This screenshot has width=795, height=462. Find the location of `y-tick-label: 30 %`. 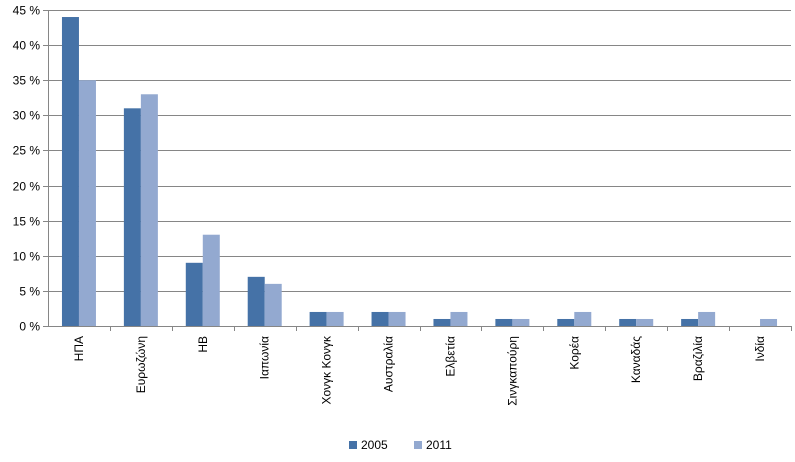

y-tick-label: 30 % is located at coordinates (27, 116).